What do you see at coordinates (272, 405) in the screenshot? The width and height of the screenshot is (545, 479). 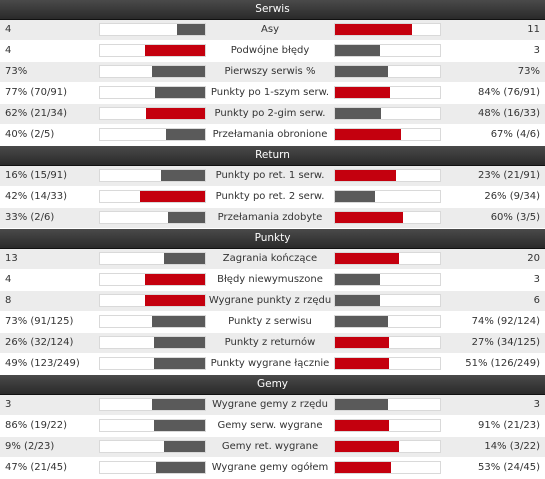 I see `stat-row: 3 Wygrane gemy z rzędu 3` at bounding box center [272, 405].